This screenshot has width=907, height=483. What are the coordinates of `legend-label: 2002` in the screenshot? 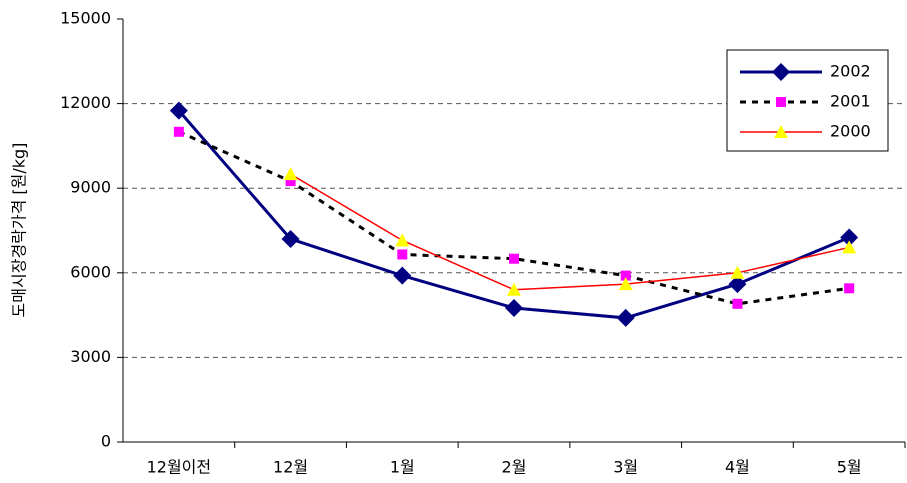 It's located at (850, 71).